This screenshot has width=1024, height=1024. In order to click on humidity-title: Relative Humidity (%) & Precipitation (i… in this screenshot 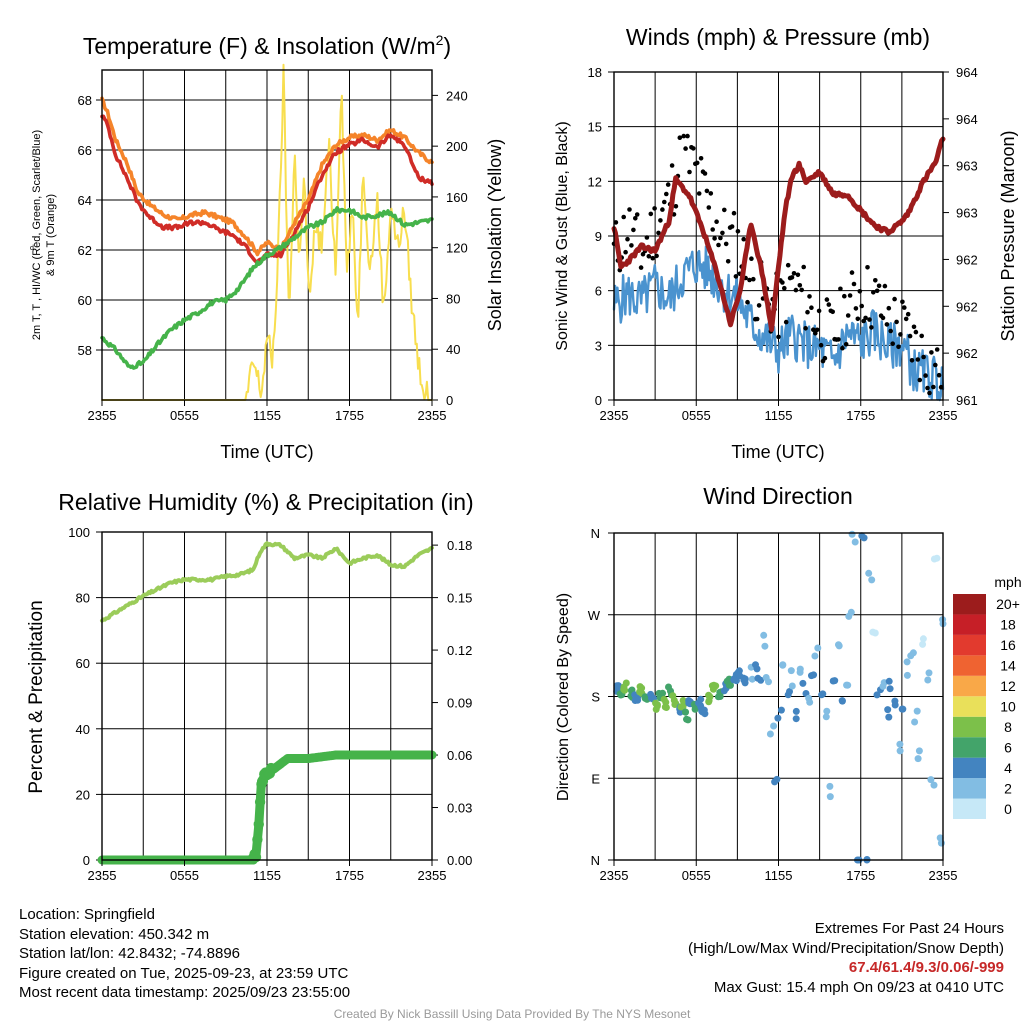, I will do `click(265, 502)`.